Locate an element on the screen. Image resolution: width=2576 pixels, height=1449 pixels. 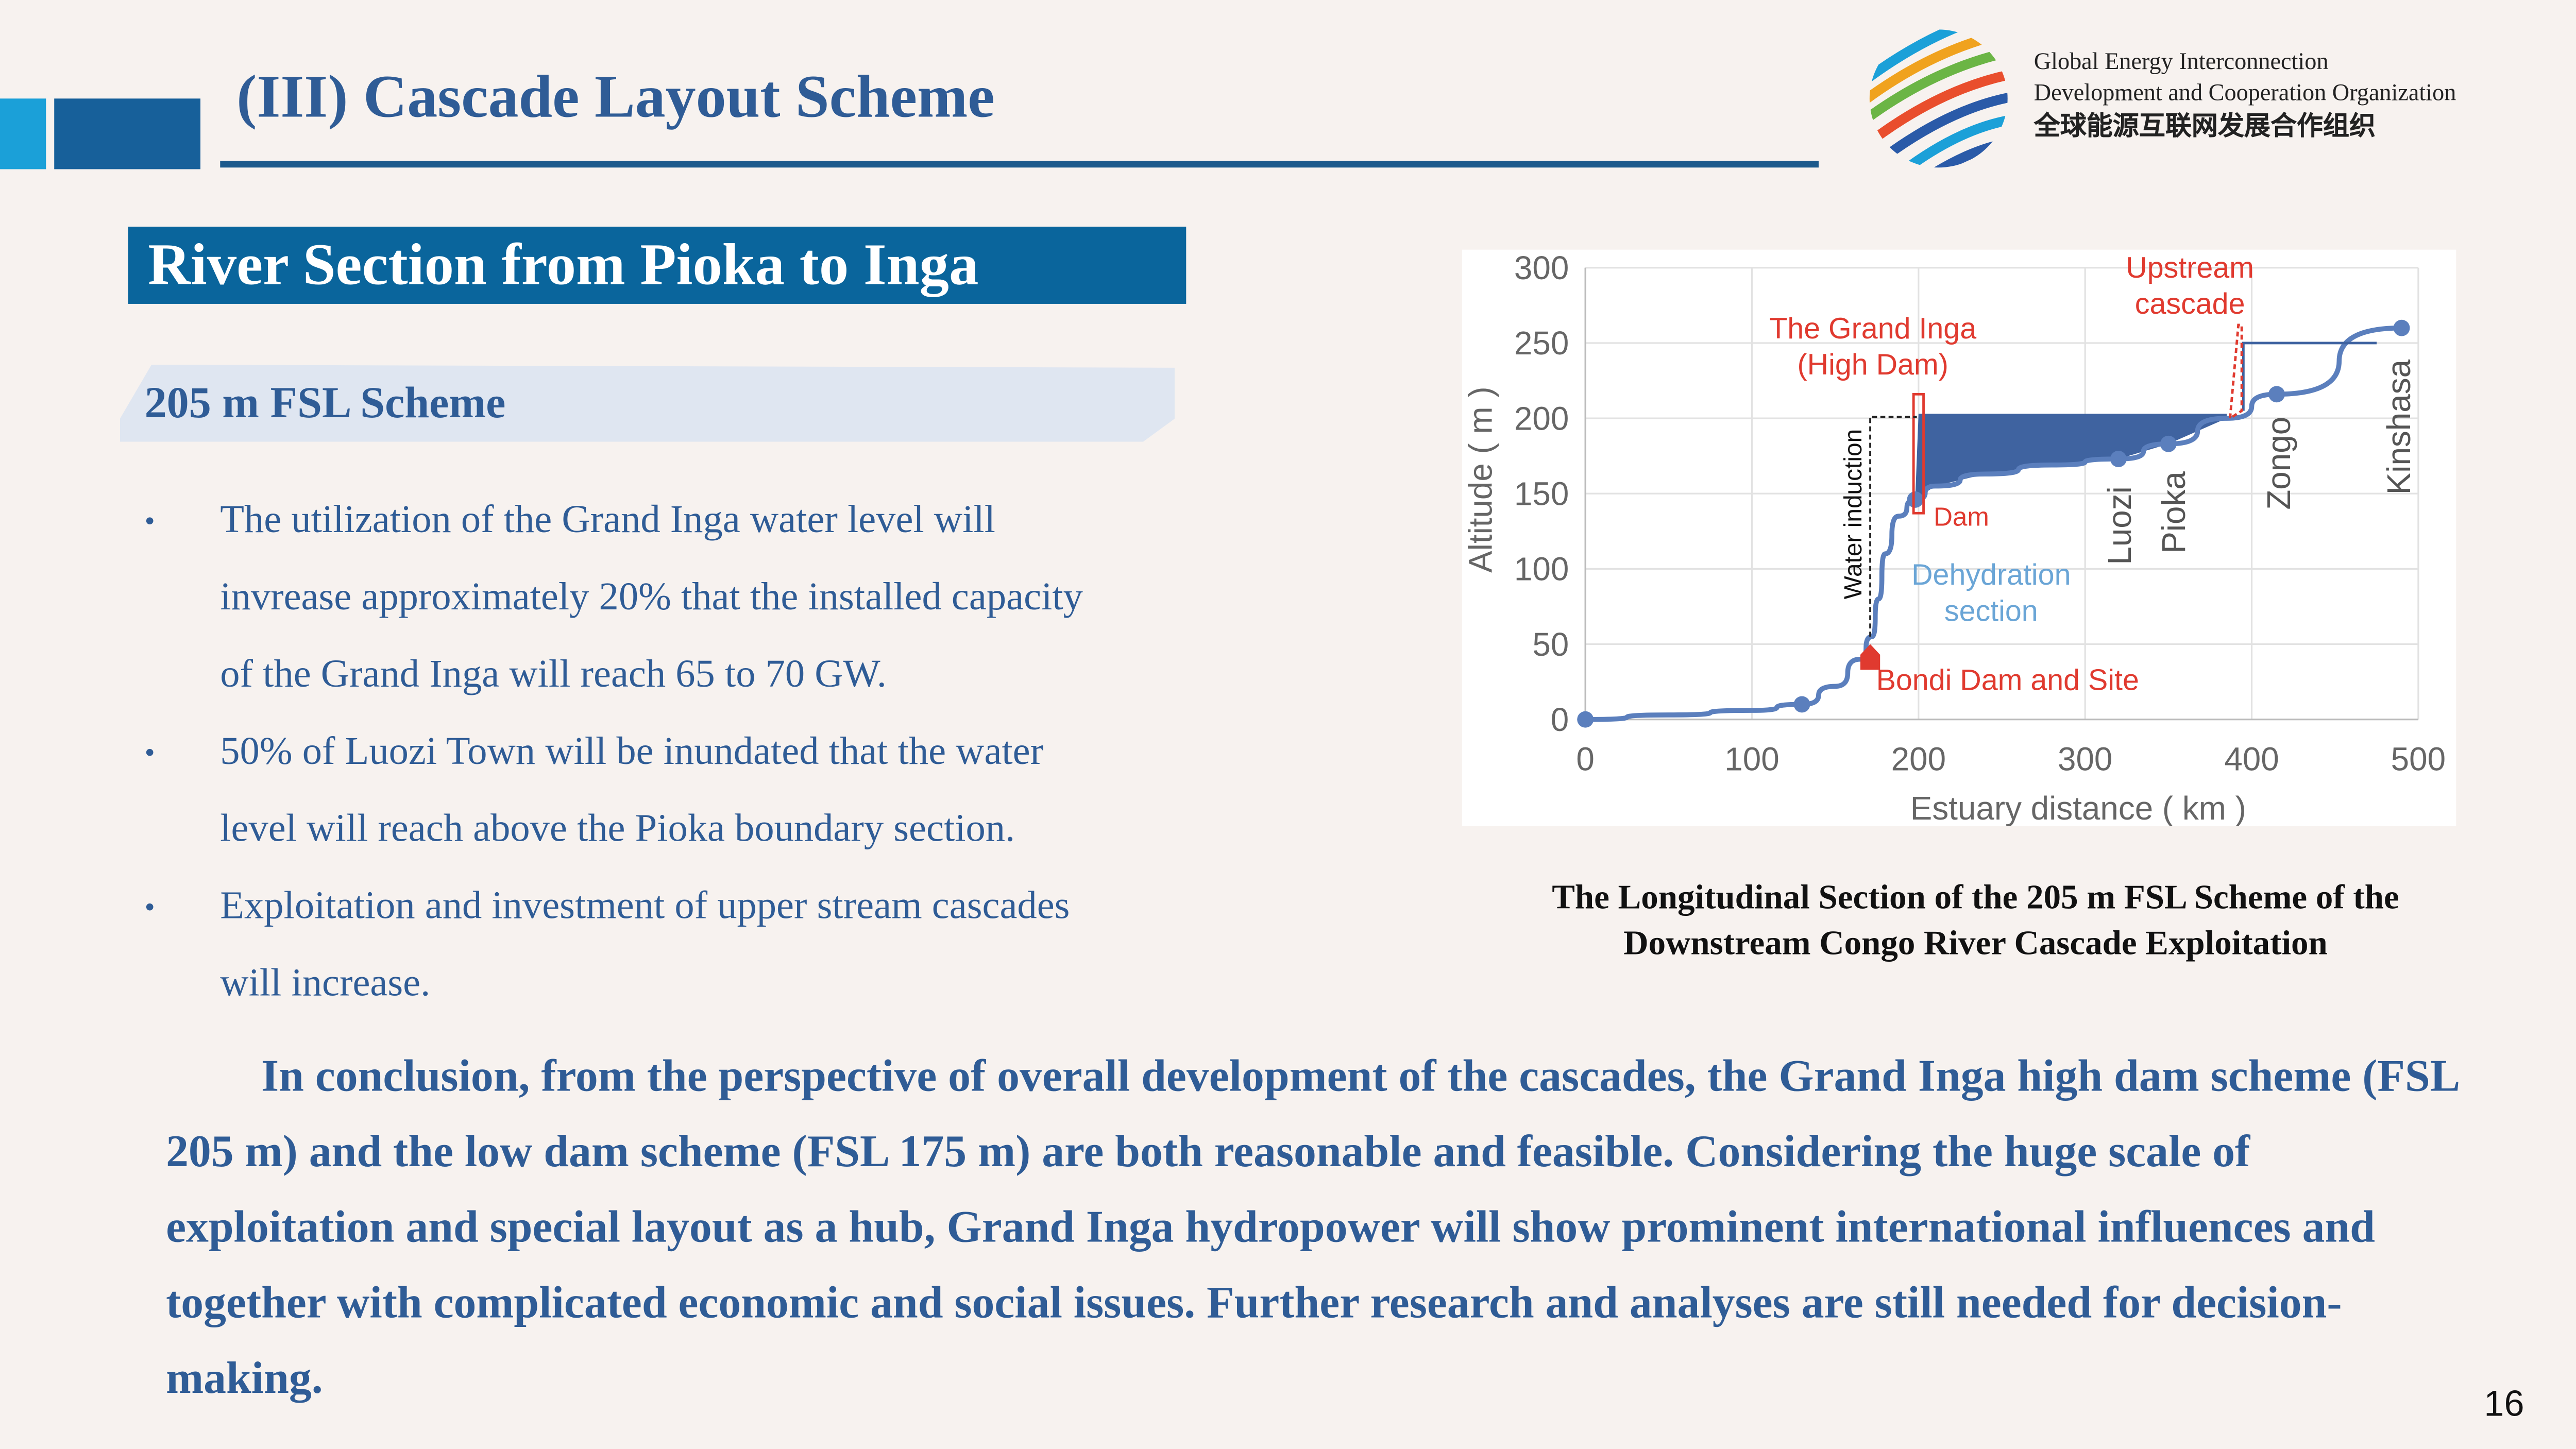
reservoir-area is located at coordinates (2071, 457).